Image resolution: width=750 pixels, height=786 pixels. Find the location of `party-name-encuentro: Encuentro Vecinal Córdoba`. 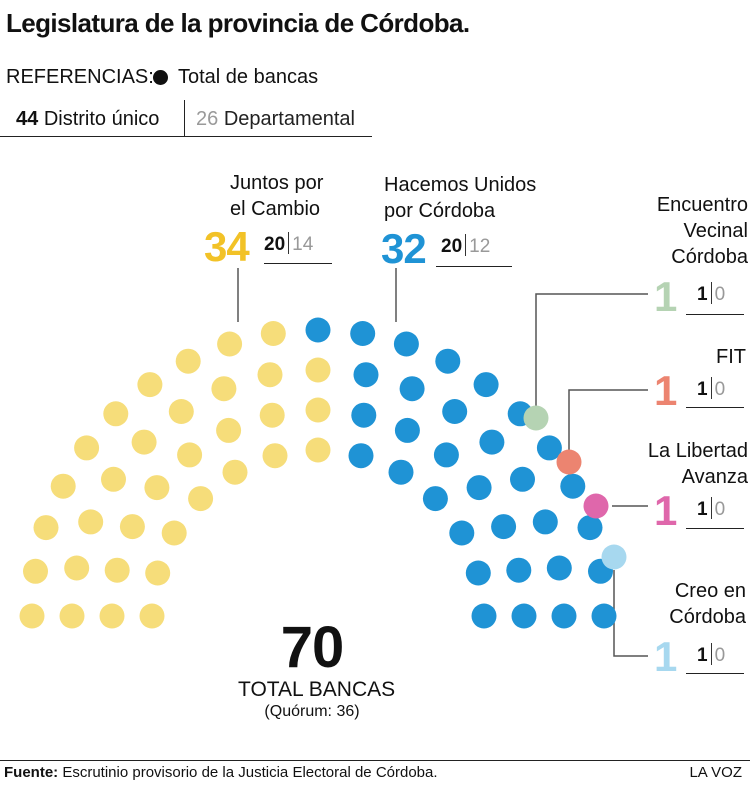

party-name-encuentro: Encuentro Vecinal Córdoba is located at coordinates (694, 231).